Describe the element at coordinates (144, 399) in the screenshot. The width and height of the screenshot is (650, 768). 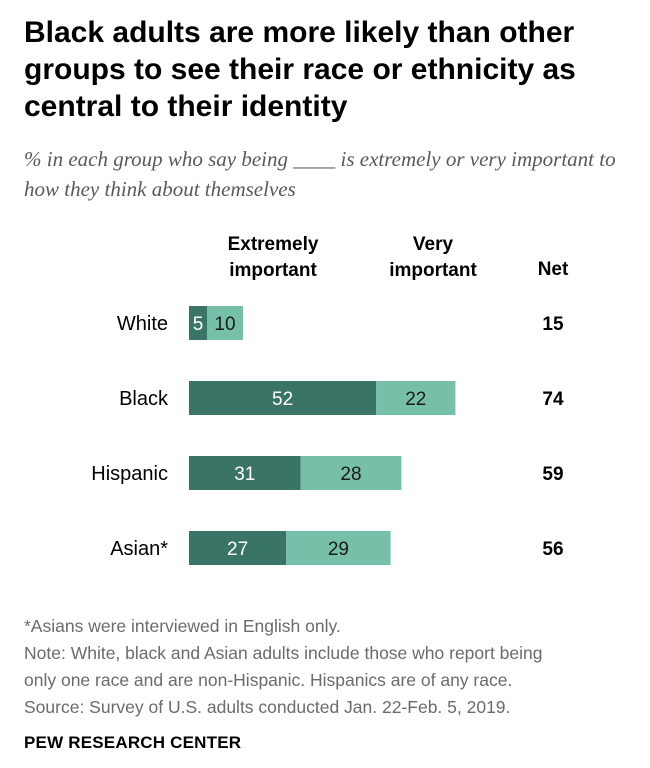
I see `category-label: Black` at that location.